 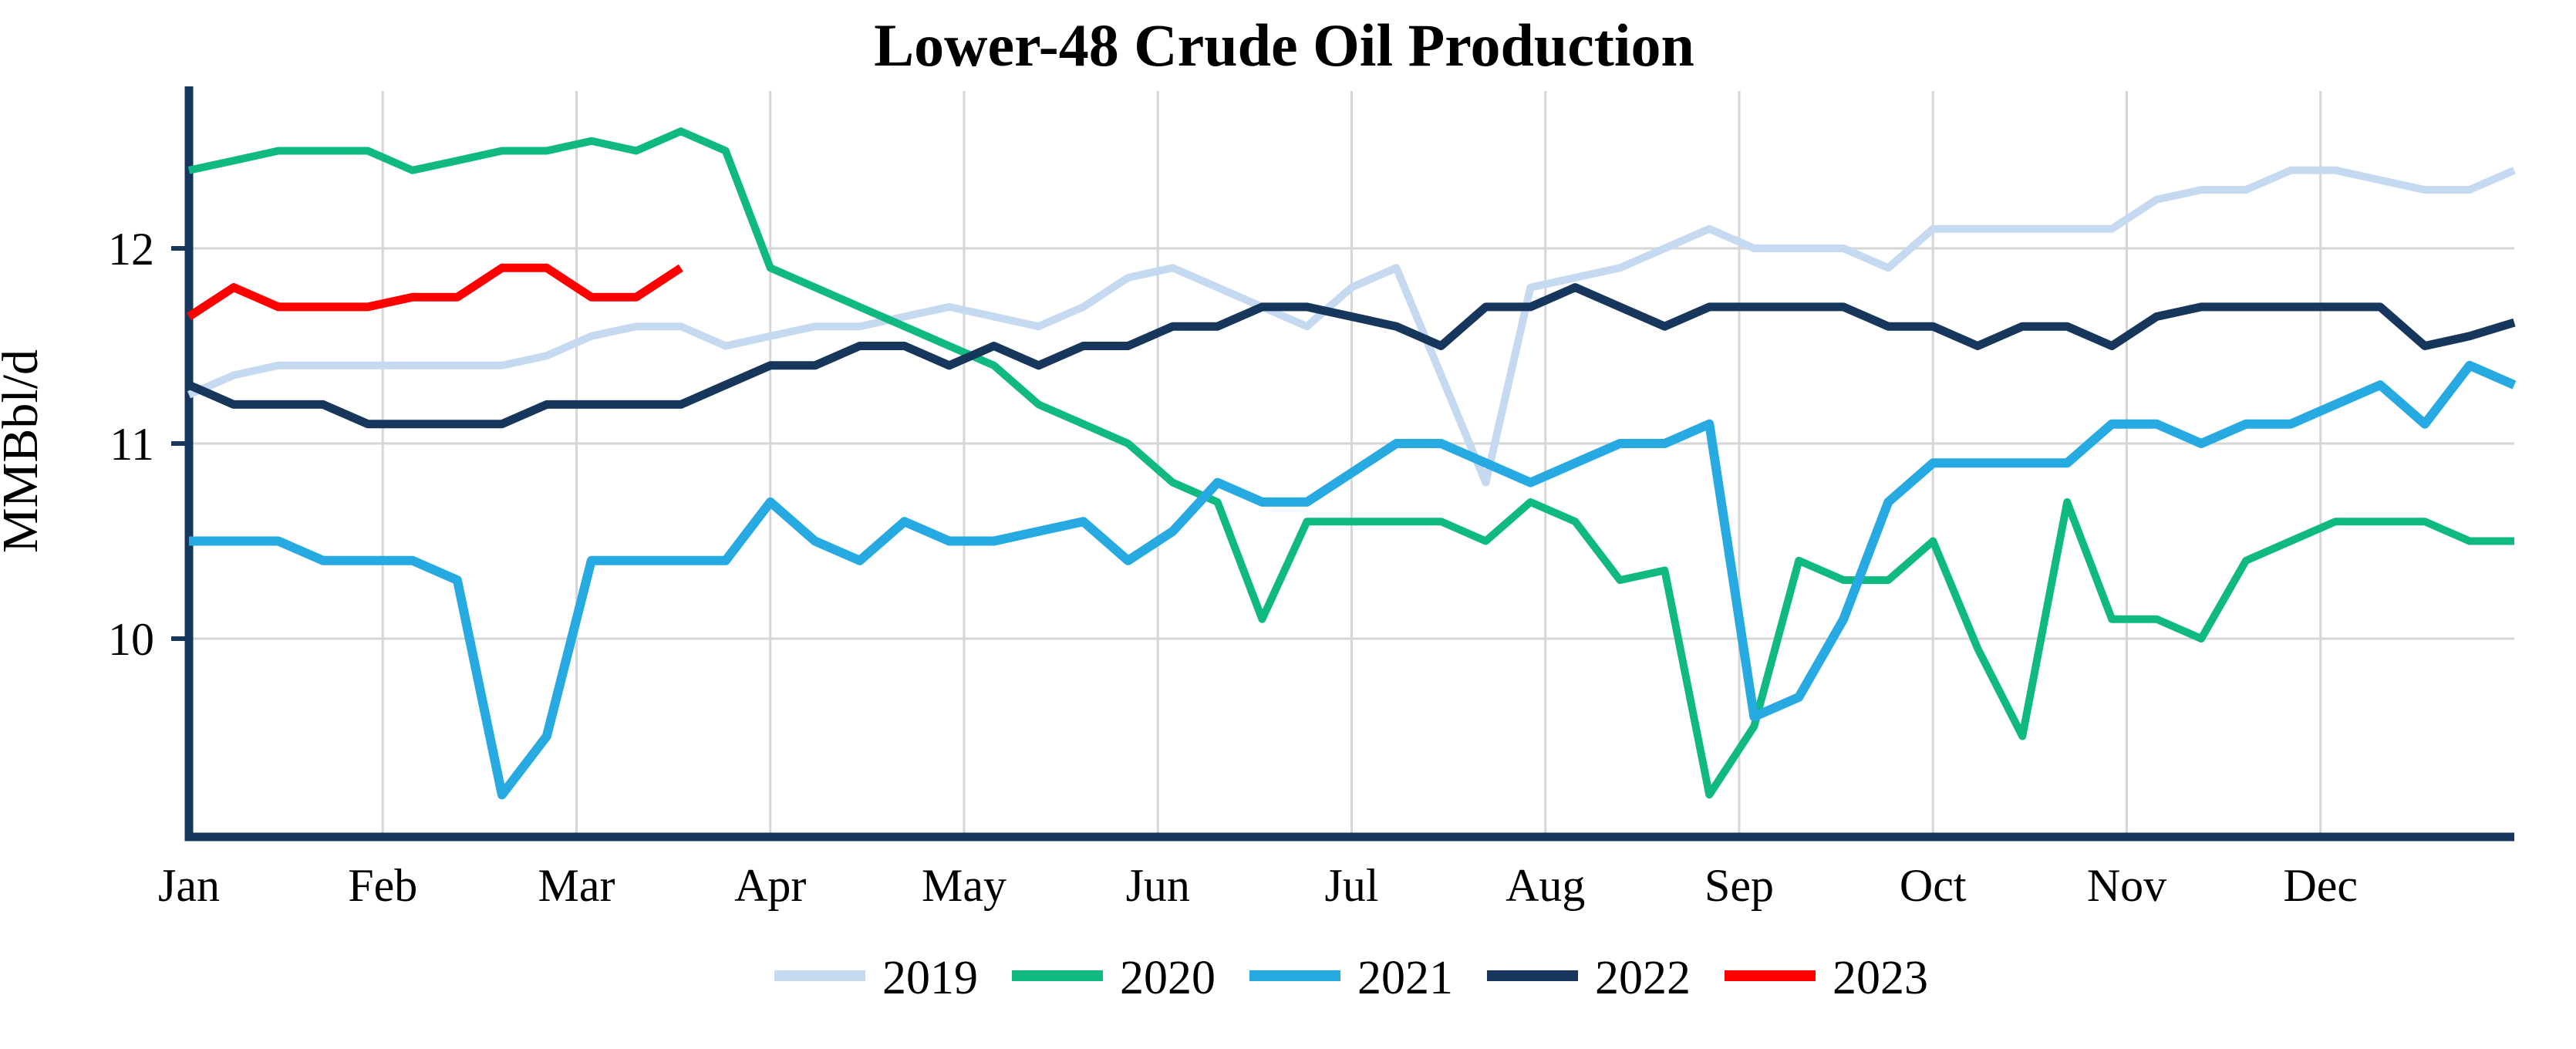 What do you see at coordinates (576, 885) in the screenshot?
I see `x-tick-label-mar: Mar` at bounding box center [576, 885].